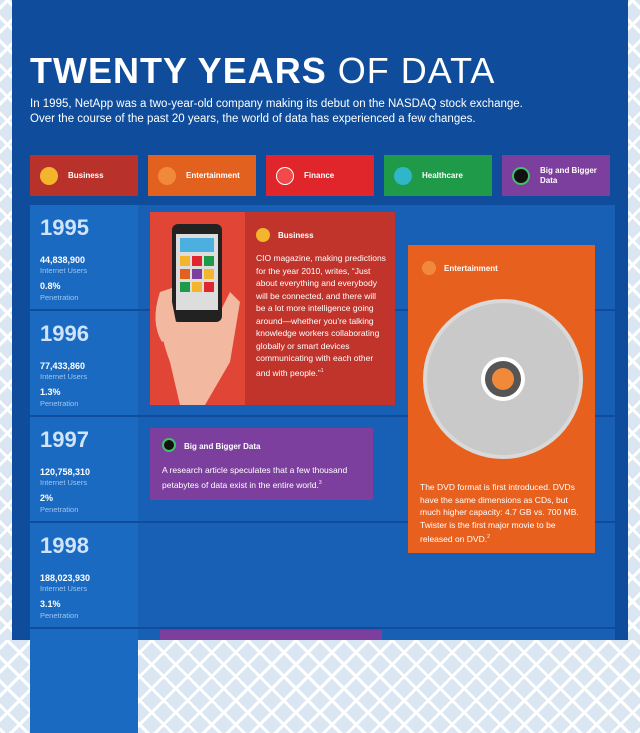 This screenshot has width=640, height=733. I want to click on title: TWENTY YEARS OF DATA, so click(262, 71).